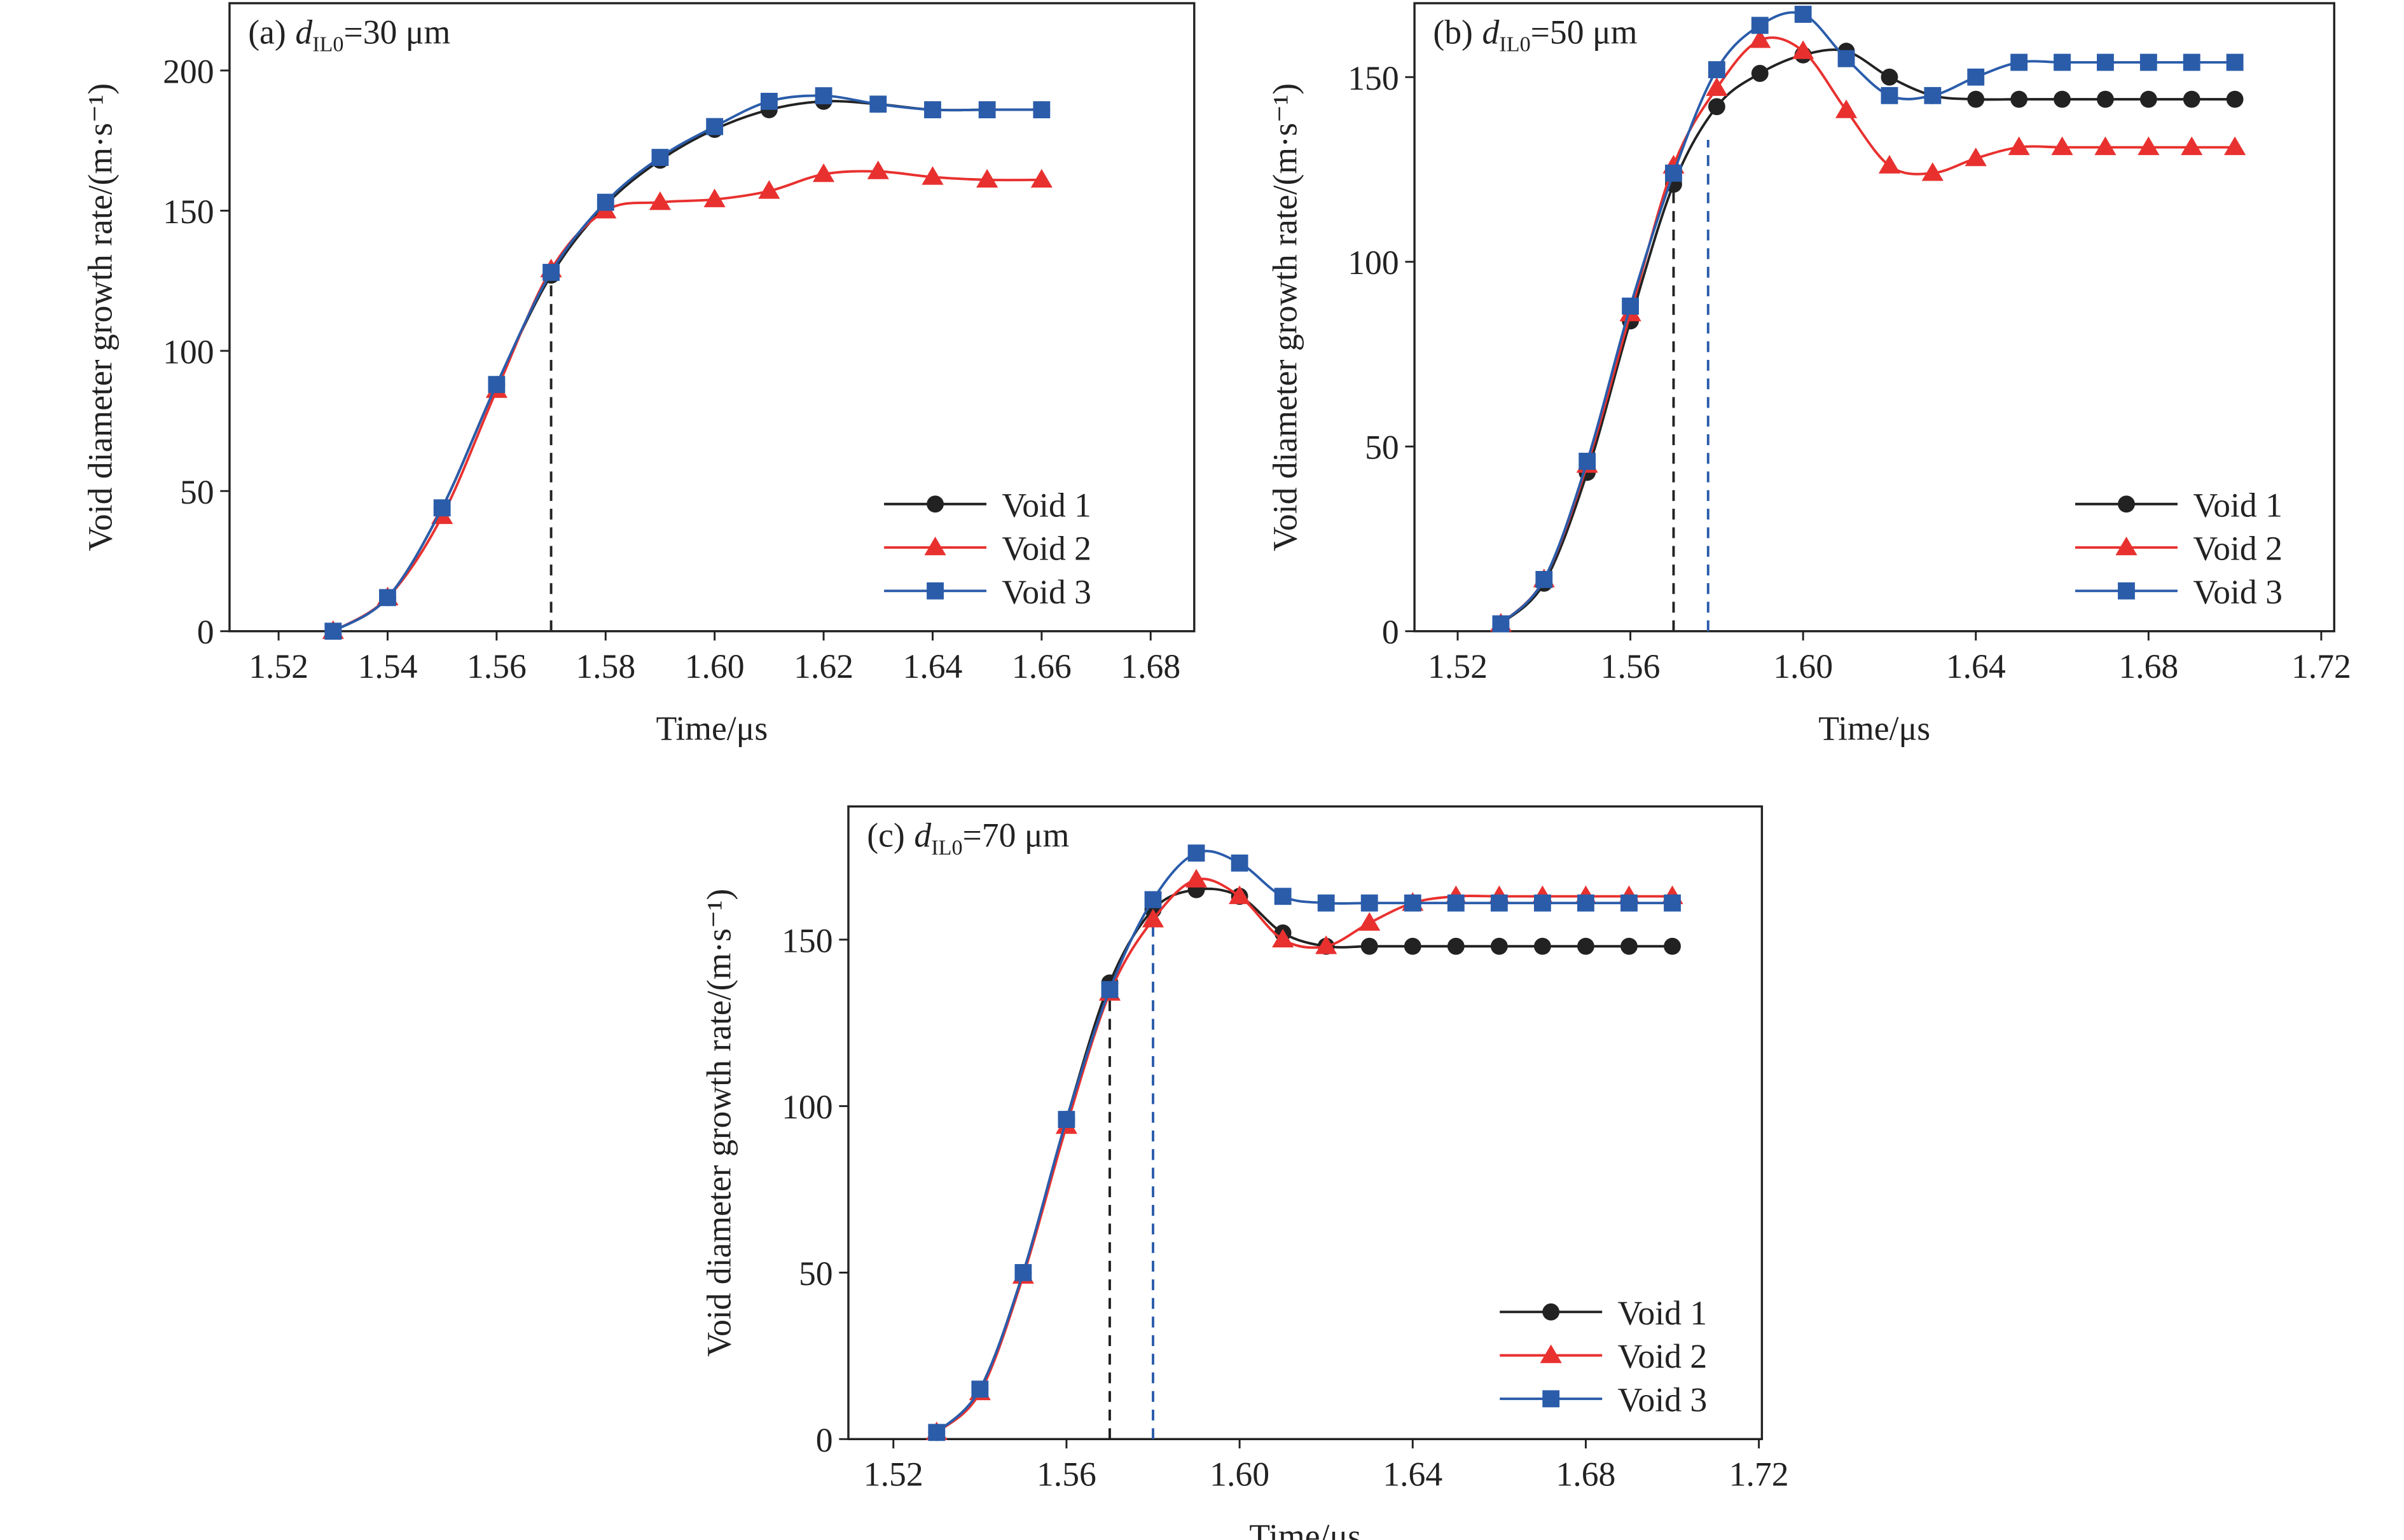  Describe the element at coordinates (1453, 32) in the screenshot. I see `title-prefix: (b)` at that location.